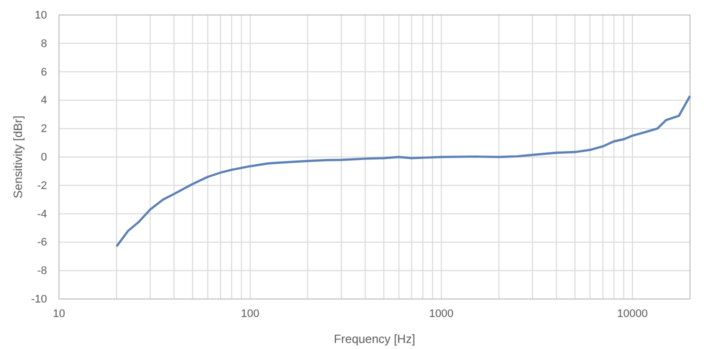 This screenshot has height=349, width=706. What do you see at coordinates (39, 300) in the screenshot?
I see `y-tick-label: -10` at bounding box center [39, 300].